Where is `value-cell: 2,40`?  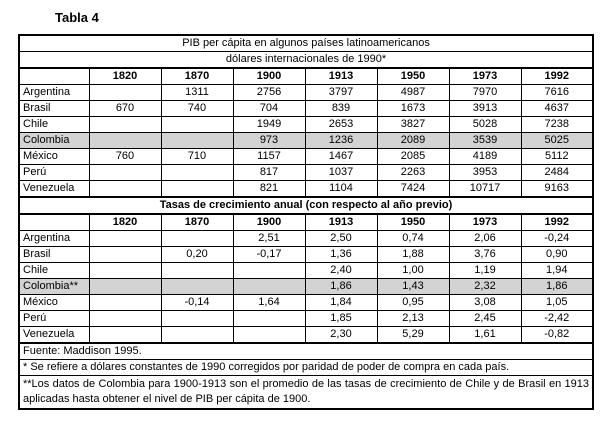
value-cell: 2,40 is located at coordinates (341, 270).